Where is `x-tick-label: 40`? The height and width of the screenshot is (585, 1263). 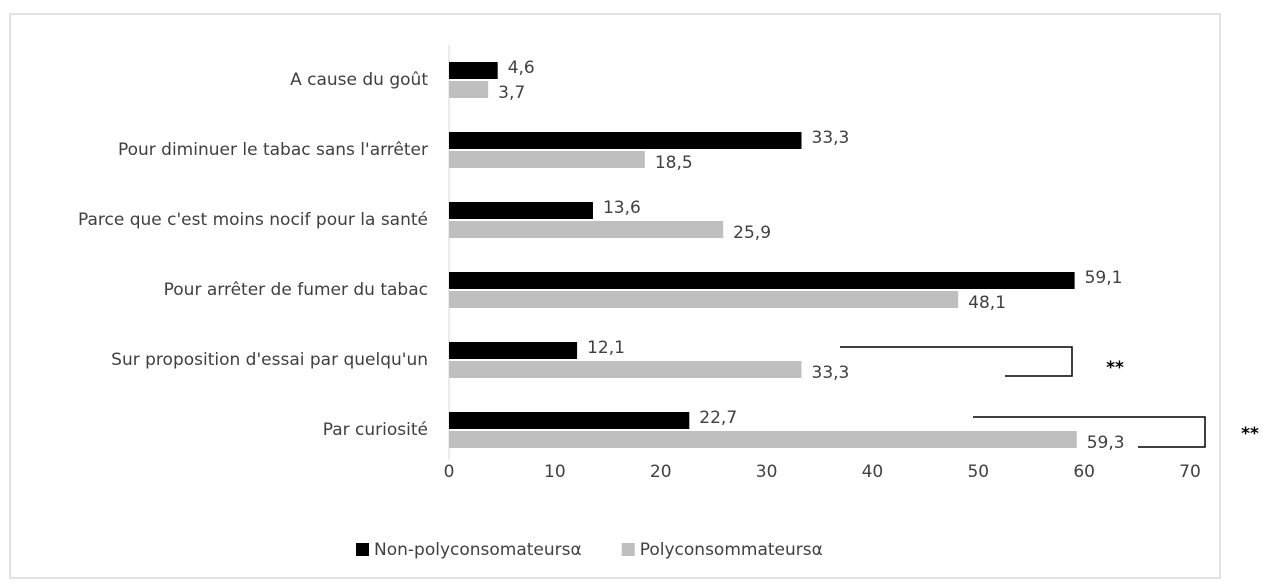 x-tick-label: 40 is located at coordinates (873, 472).